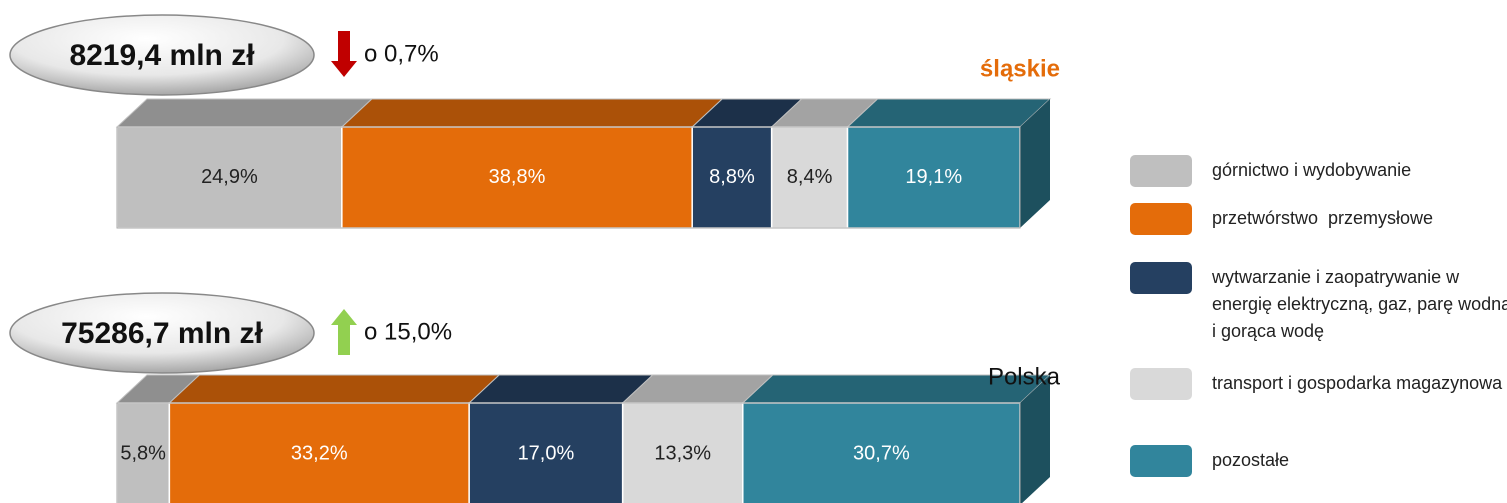  I want to click on legend-label: transport i gospodarka magazynowa, so click(1357, 383).